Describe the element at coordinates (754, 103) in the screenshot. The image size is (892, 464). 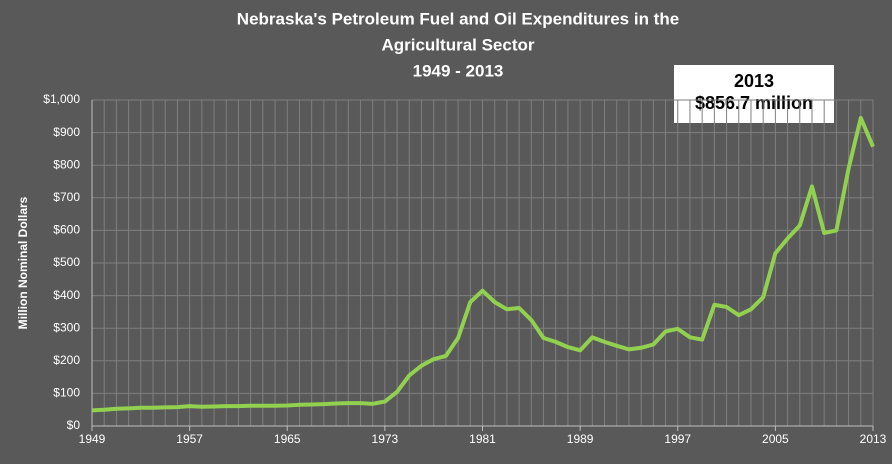
I see `annotation: $856.7 million` at that location.